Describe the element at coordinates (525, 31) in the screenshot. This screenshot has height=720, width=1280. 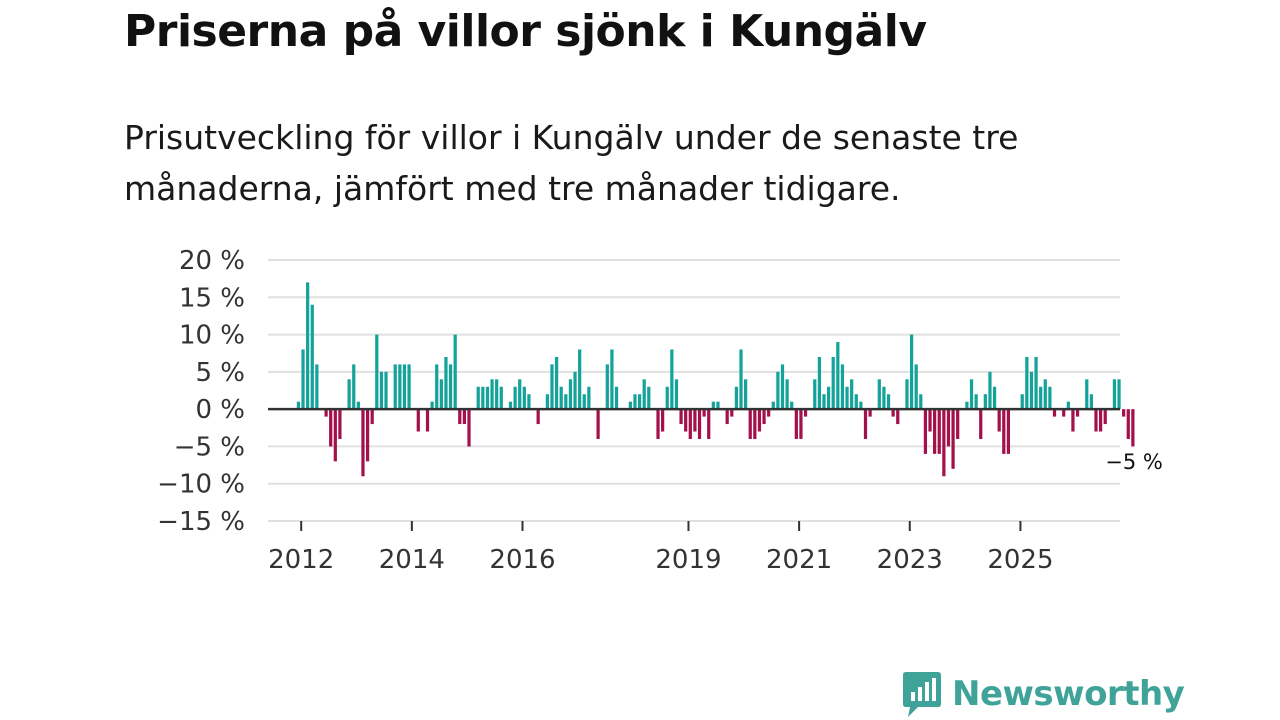
I see `chart-title: Priserna på villor sjönk i Kungälv` at that location.